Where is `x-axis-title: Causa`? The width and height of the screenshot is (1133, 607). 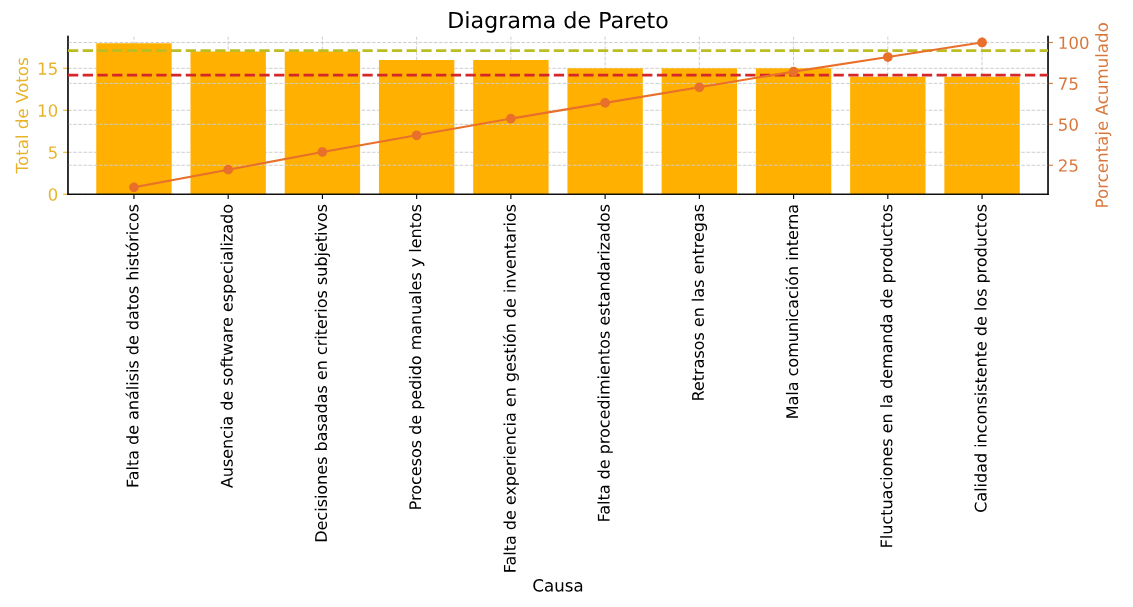
x-axis-title: Causa is located at coordinates (558, 585).